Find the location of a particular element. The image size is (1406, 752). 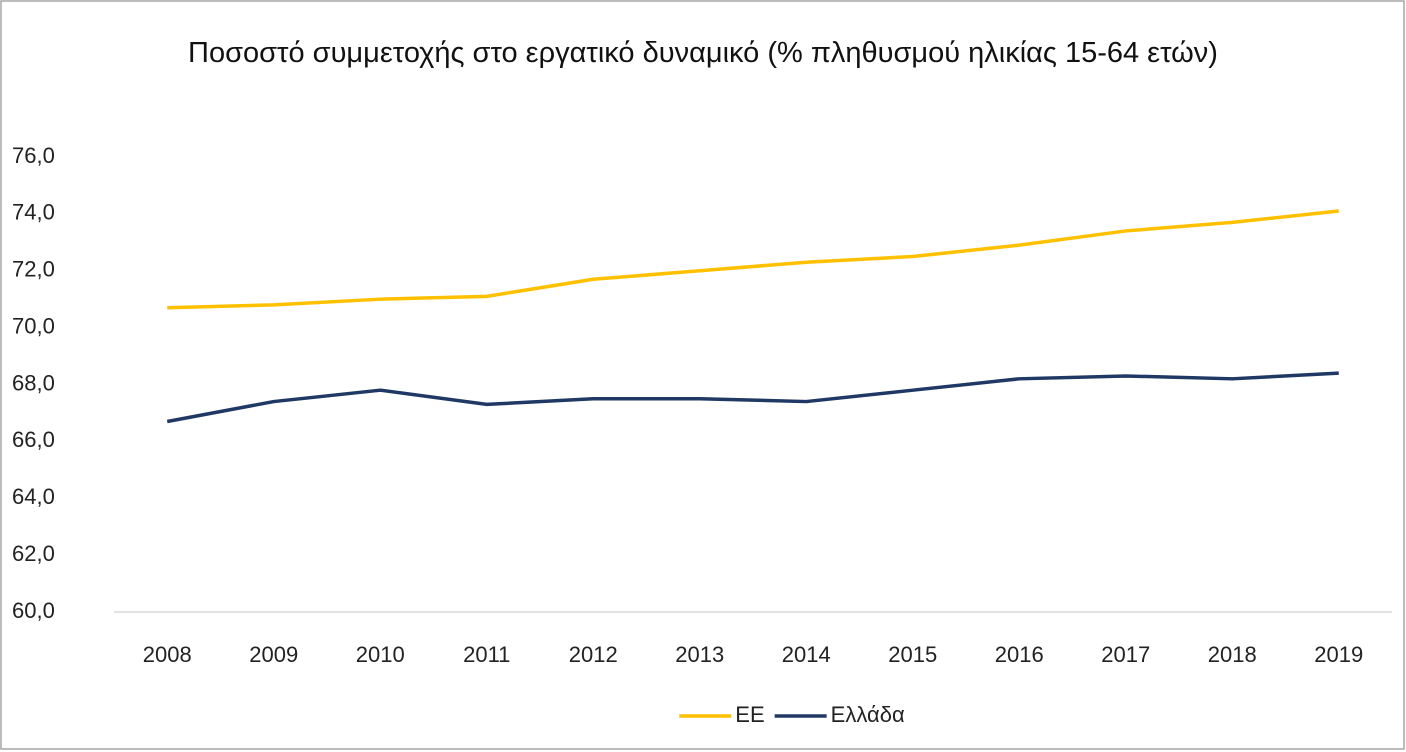

y-tick-label: 74,0 is located at coordinates (33, 212).